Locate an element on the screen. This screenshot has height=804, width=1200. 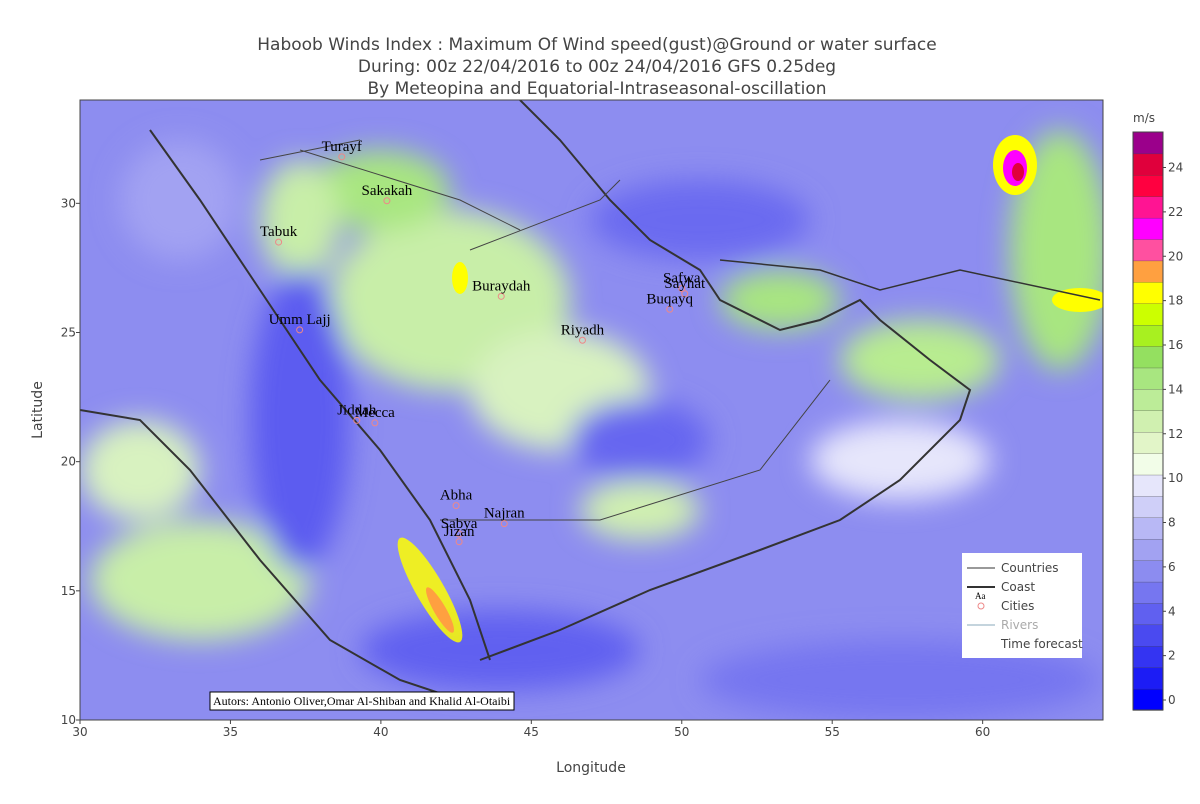
colorbar-tick-label: 16 is located at coordinates (1175, 345).